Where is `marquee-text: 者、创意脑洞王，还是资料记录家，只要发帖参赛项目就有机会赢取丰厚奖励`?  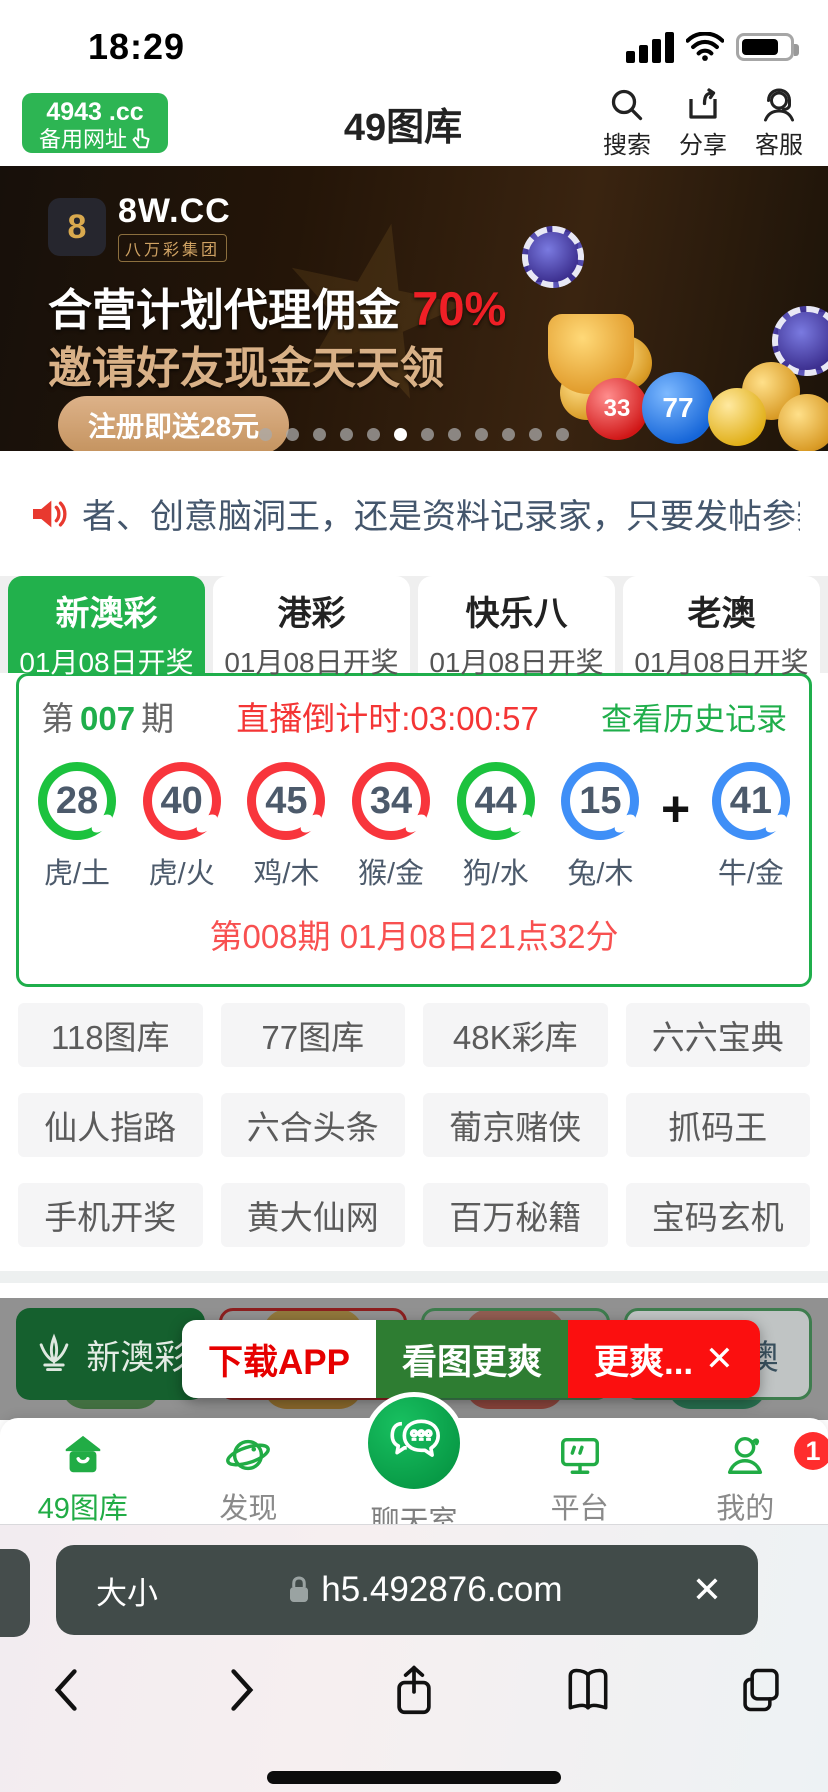 marquee-text: 者、创意脑洞王，还是资料记录家，只要发帖参赛项目就有机会赢取丰厚奖励 is located at coordinates (441, 517).